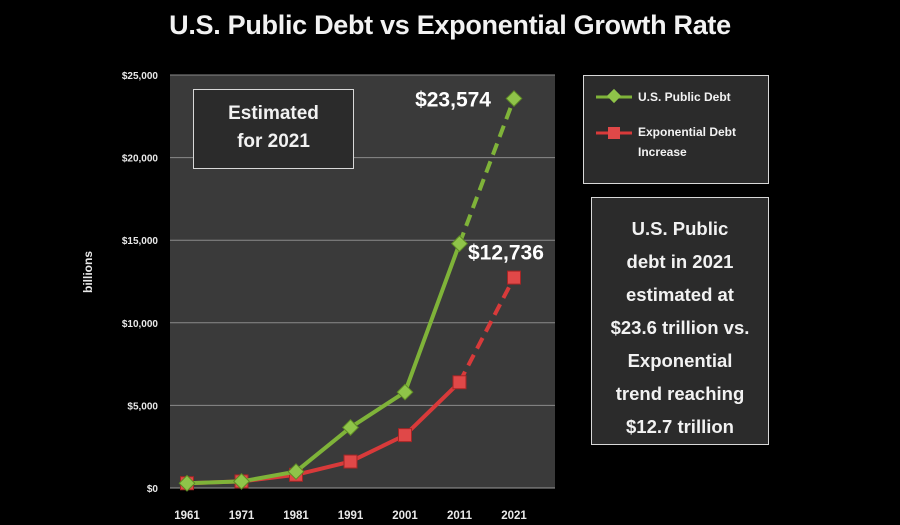  I want to click on legend-item-exponential: Exponential Debt Increase, so click(676, 142).